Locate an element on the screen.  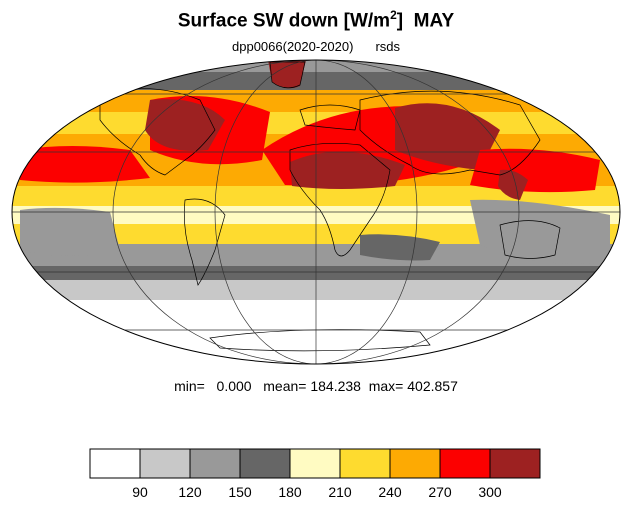
australia is located at coordinates (530, 239).